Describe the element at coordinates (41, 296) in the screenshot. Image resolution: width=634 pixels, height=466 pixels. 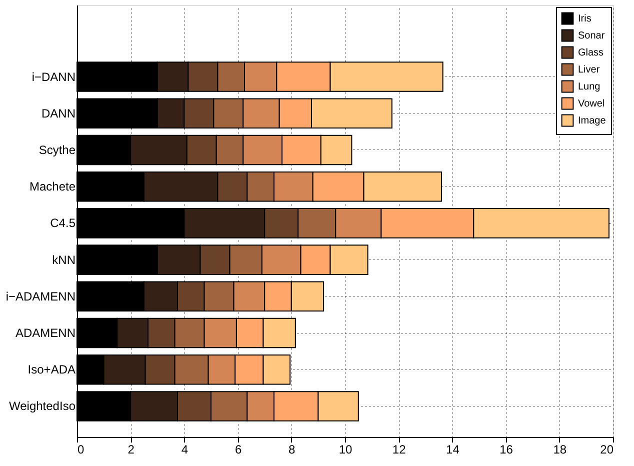
I see `y-tick-label: i−ADAMENN` at that location.